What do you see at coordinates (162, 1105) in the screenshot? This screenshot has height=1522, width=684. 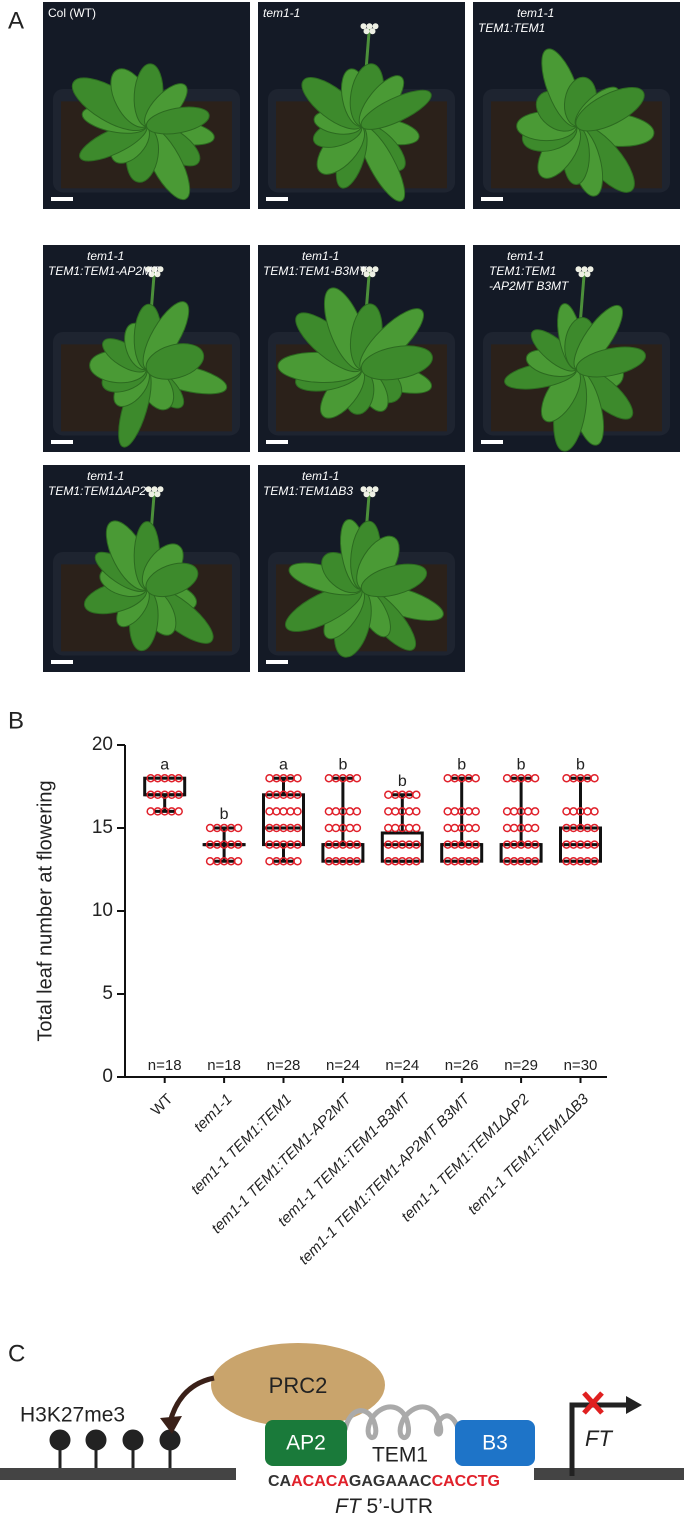 I see `x-tick-label: WT` at bounding box center [162, 1105].